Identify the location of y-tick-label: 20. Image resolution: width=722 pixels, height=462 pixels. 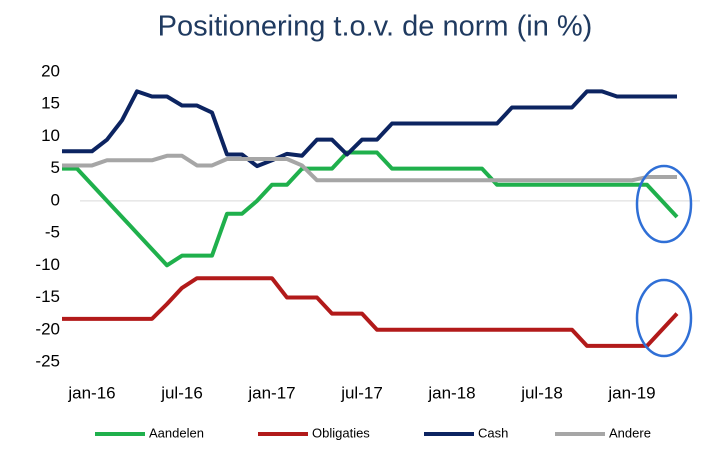
(50, 70).